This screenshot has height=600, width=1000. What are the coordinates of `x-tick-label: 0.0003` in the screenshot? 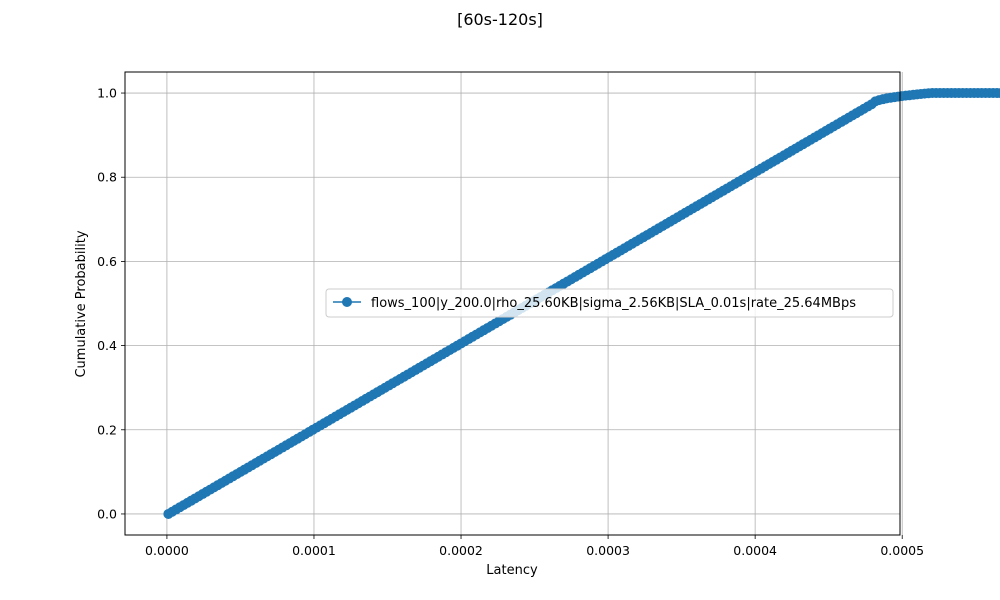 It's located at (608, 550).